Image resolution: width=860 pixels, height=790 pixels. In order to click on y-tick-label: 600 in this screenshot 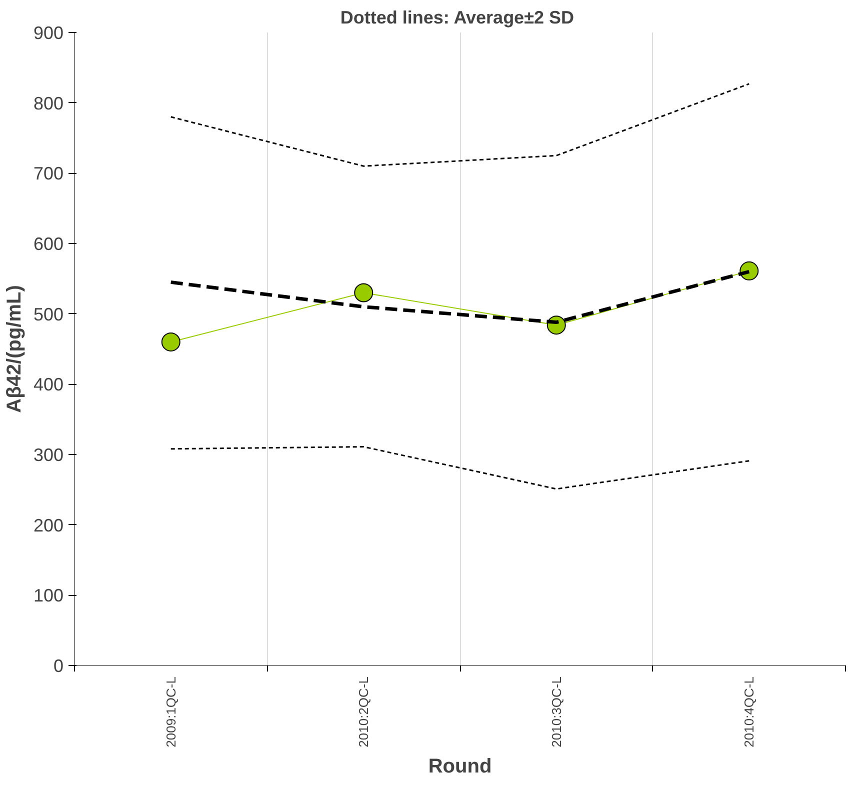, I will do `click(48, 244)`.